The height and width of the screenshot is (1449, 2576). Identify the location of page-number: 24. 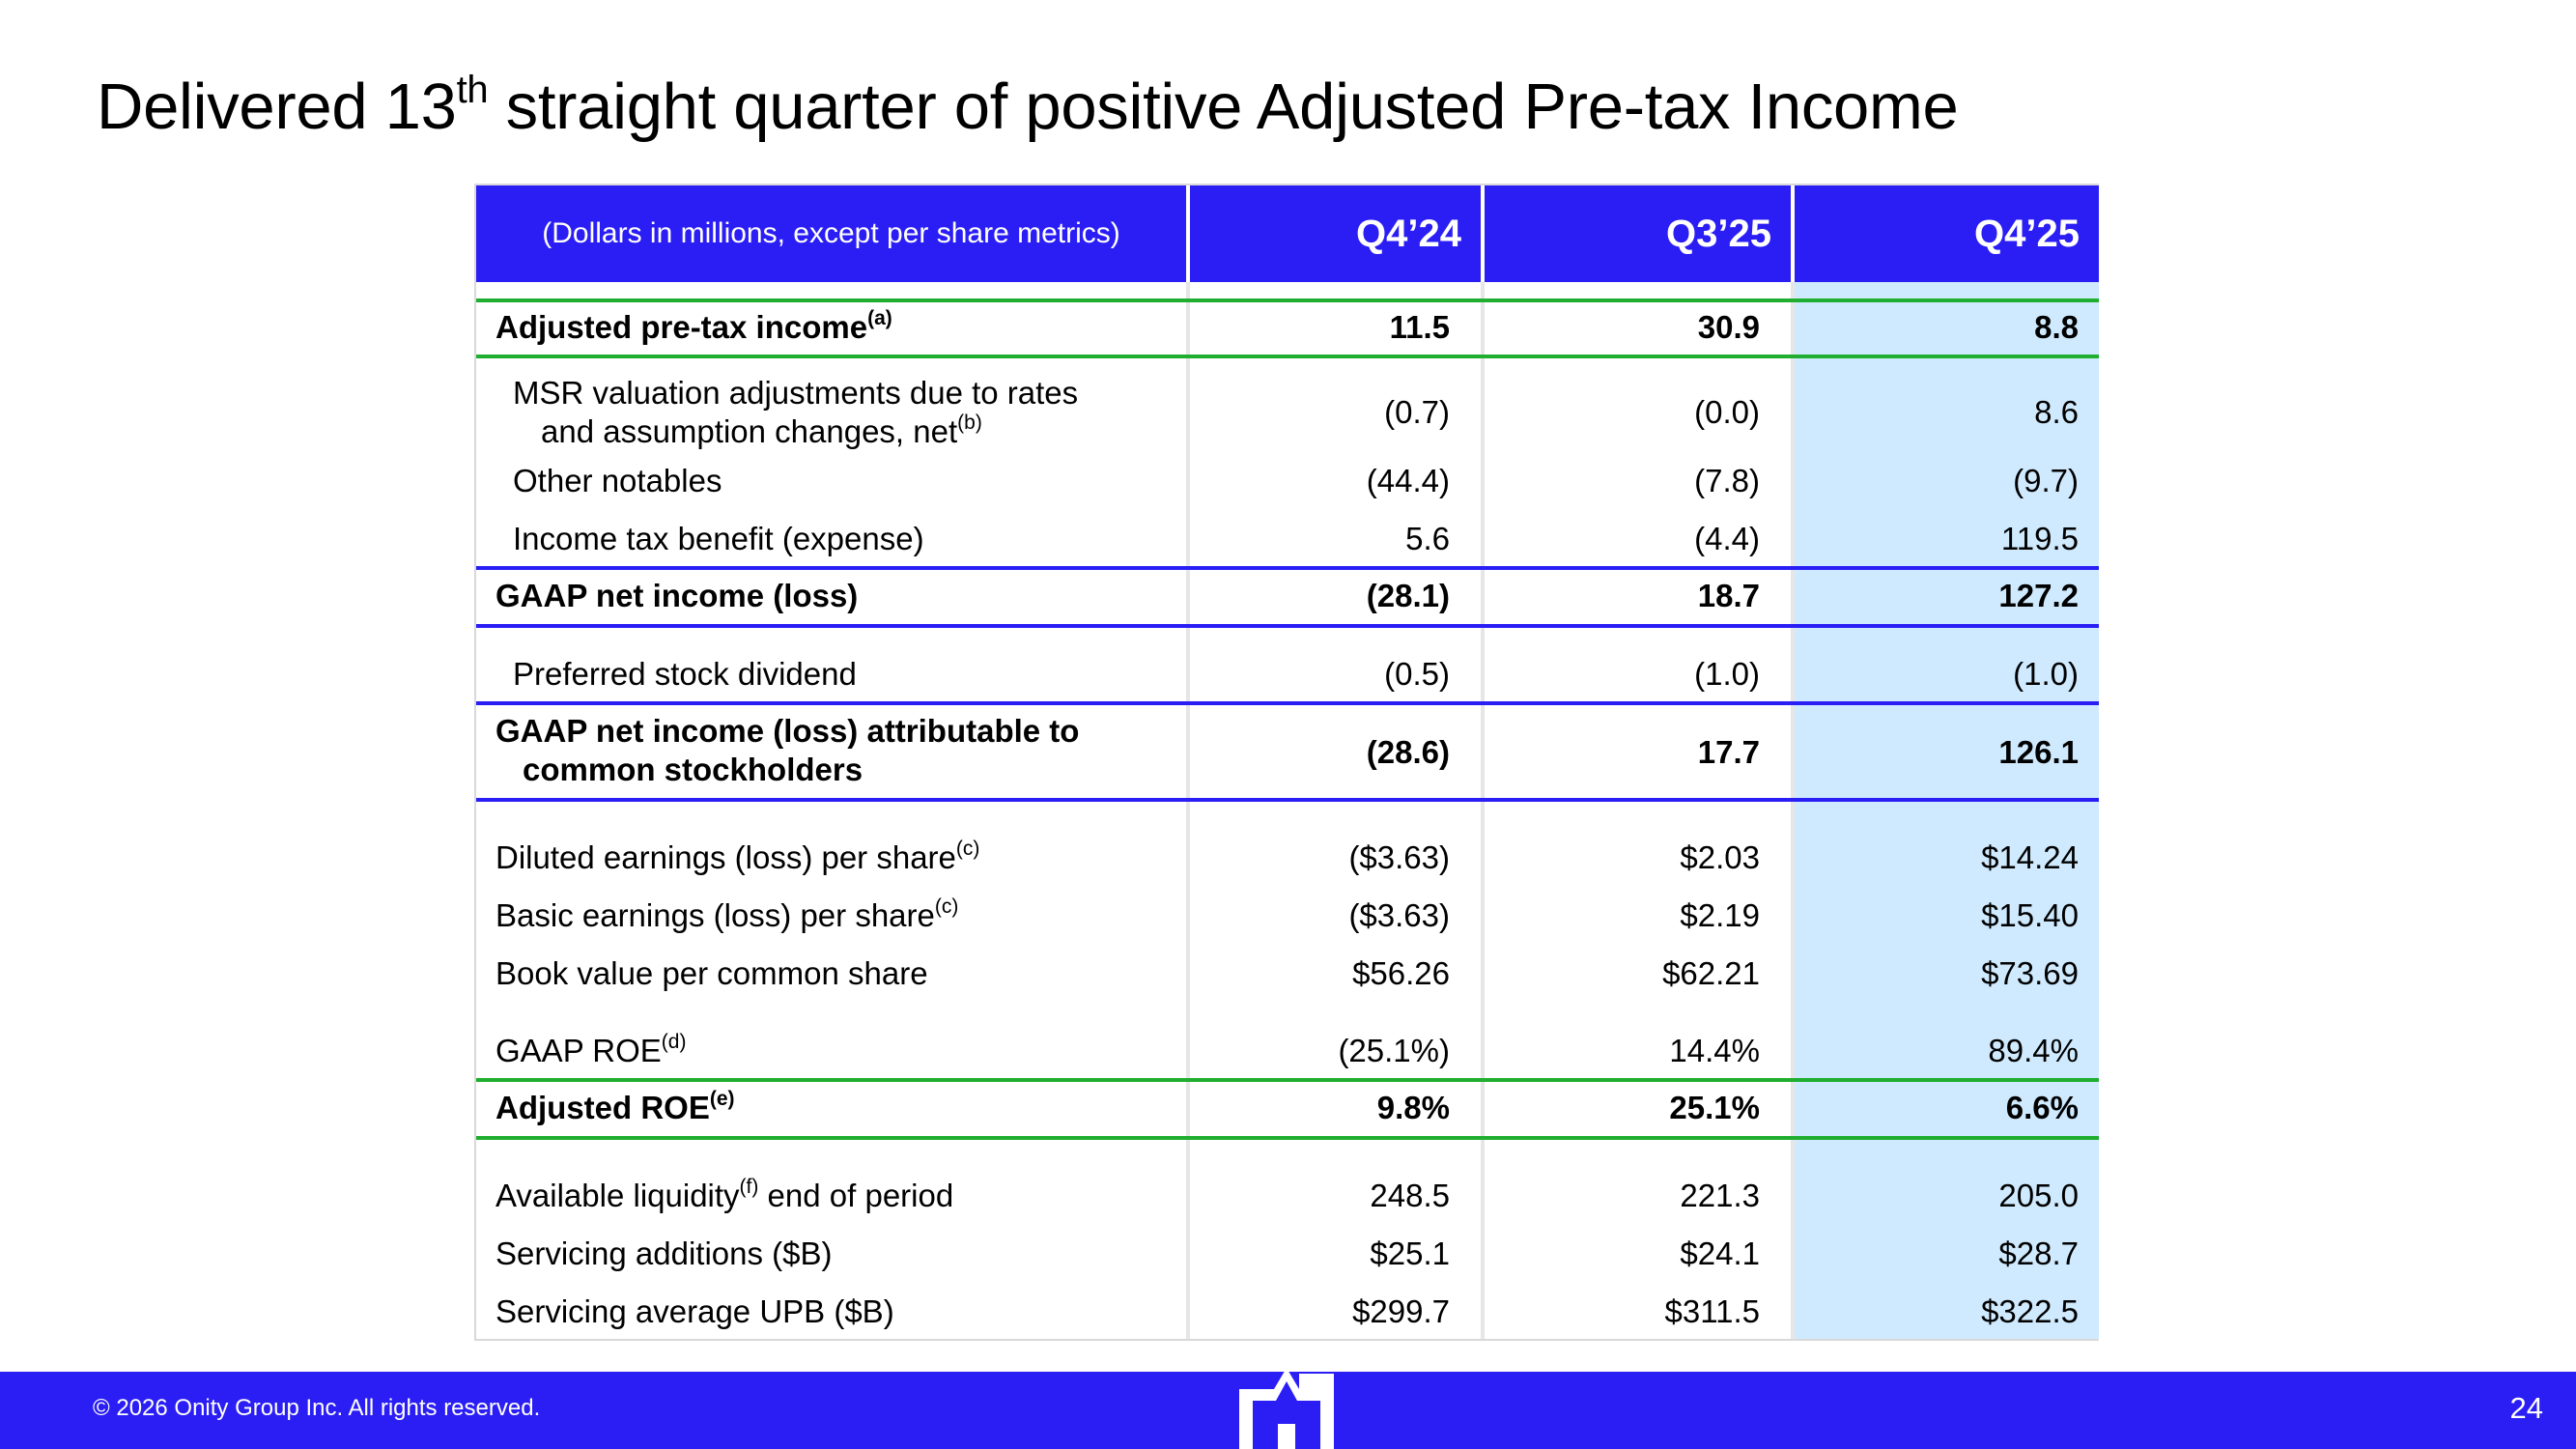
(2526, 1408).